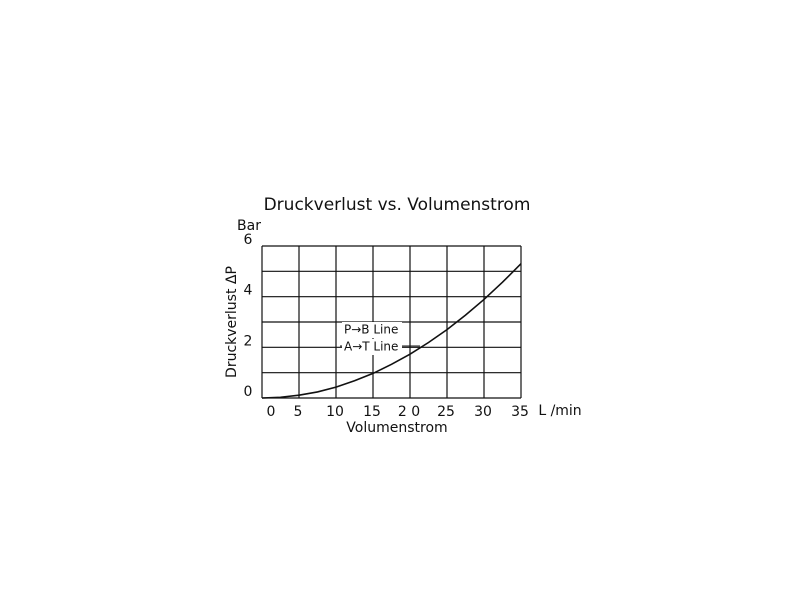  Describe the element at coordinates (520, 412) in the screenshot. I see `x-tick-label: 35` at that location.